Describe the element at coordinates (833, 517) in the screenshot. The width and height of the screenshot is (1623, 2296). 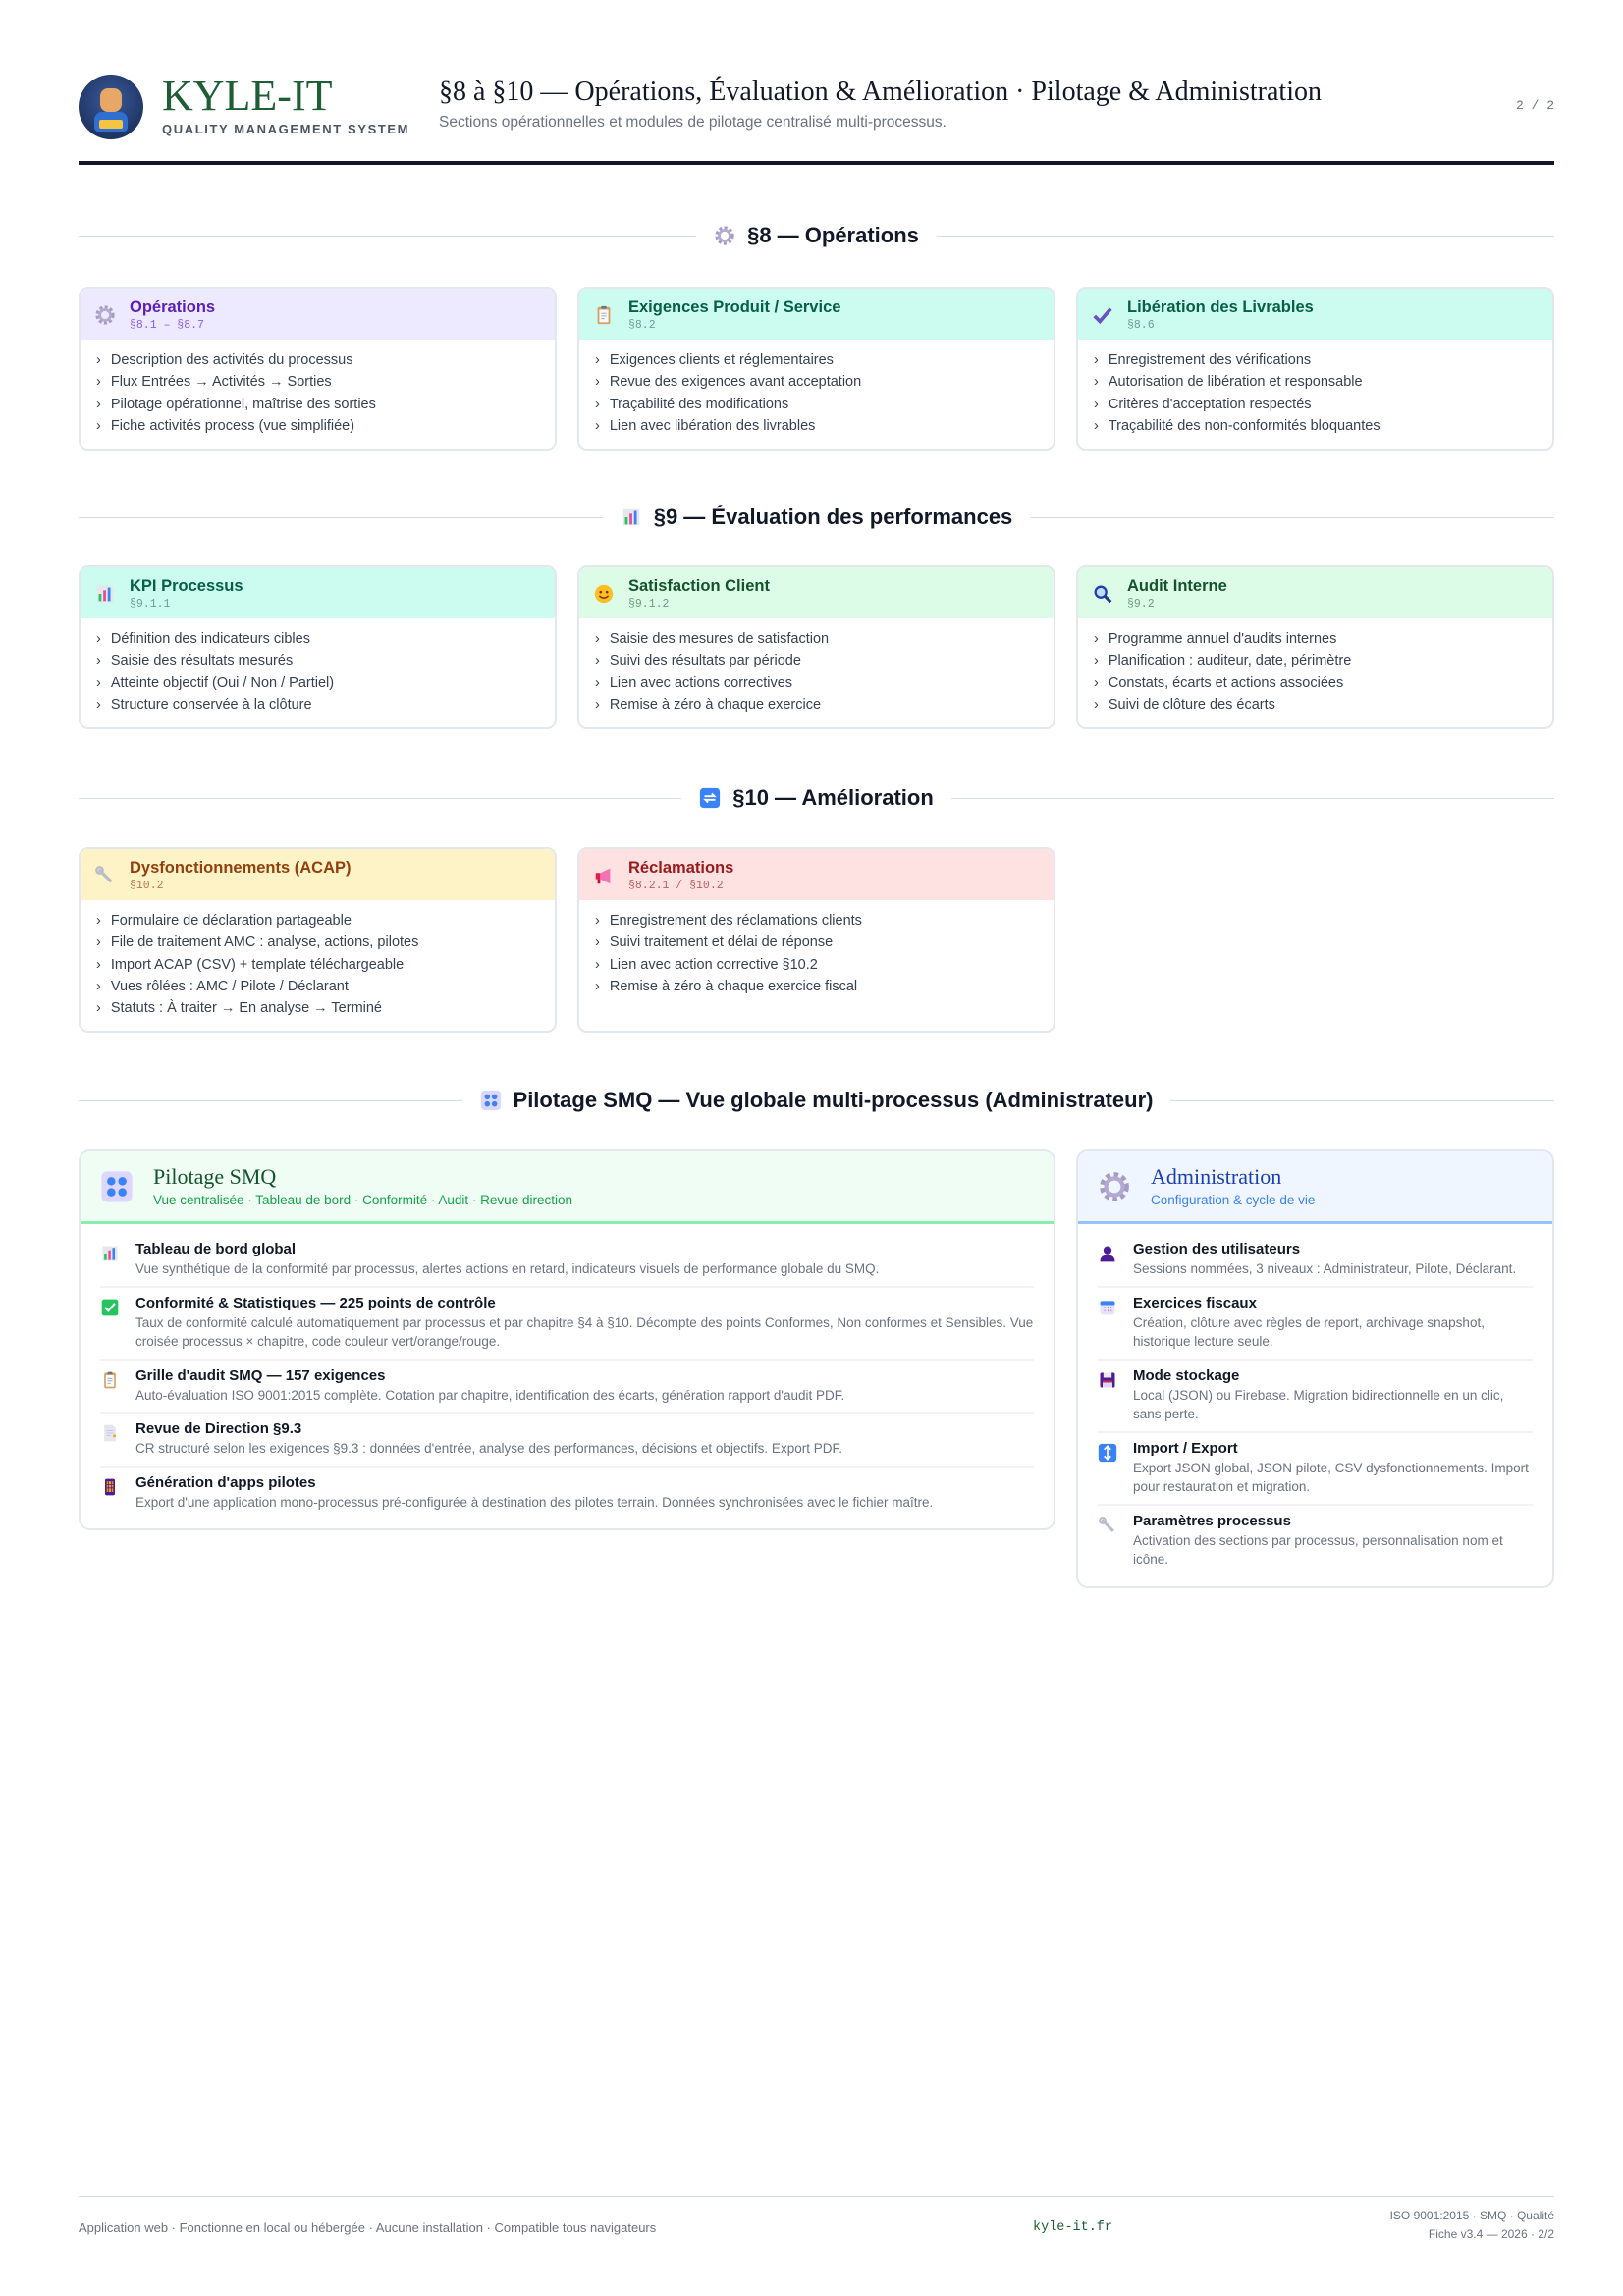
I see `section-title: §9 — Évaluation des performances` at that location.